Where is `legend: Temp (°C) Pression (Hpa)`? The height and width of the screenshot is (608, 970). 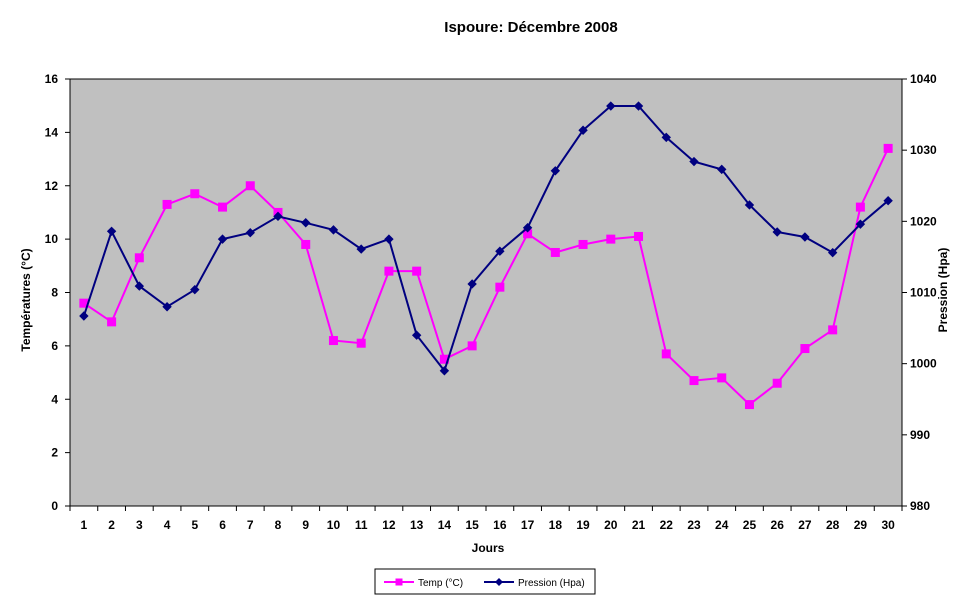 legend: Temp (°C) Pression (Hpa) is located at coordinates (485, 581).